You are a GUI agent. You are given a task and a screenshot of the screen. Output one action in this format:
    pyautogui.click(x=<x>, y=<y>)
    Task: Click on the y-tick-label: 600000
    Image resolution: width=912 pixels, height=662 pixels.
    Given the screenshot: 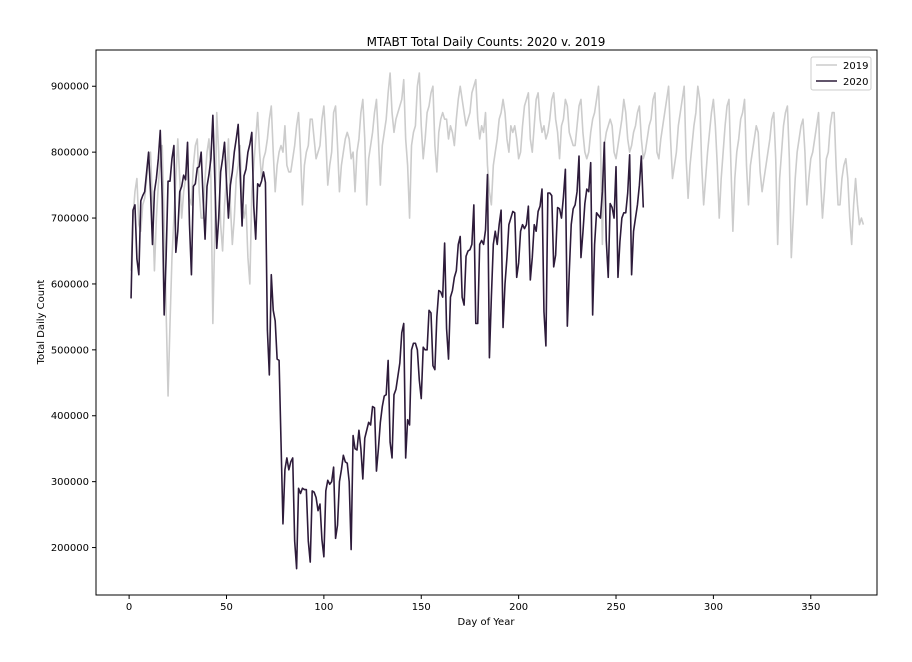 What is the action you would take?
    pyautogui.click(x=70, y=284)
    